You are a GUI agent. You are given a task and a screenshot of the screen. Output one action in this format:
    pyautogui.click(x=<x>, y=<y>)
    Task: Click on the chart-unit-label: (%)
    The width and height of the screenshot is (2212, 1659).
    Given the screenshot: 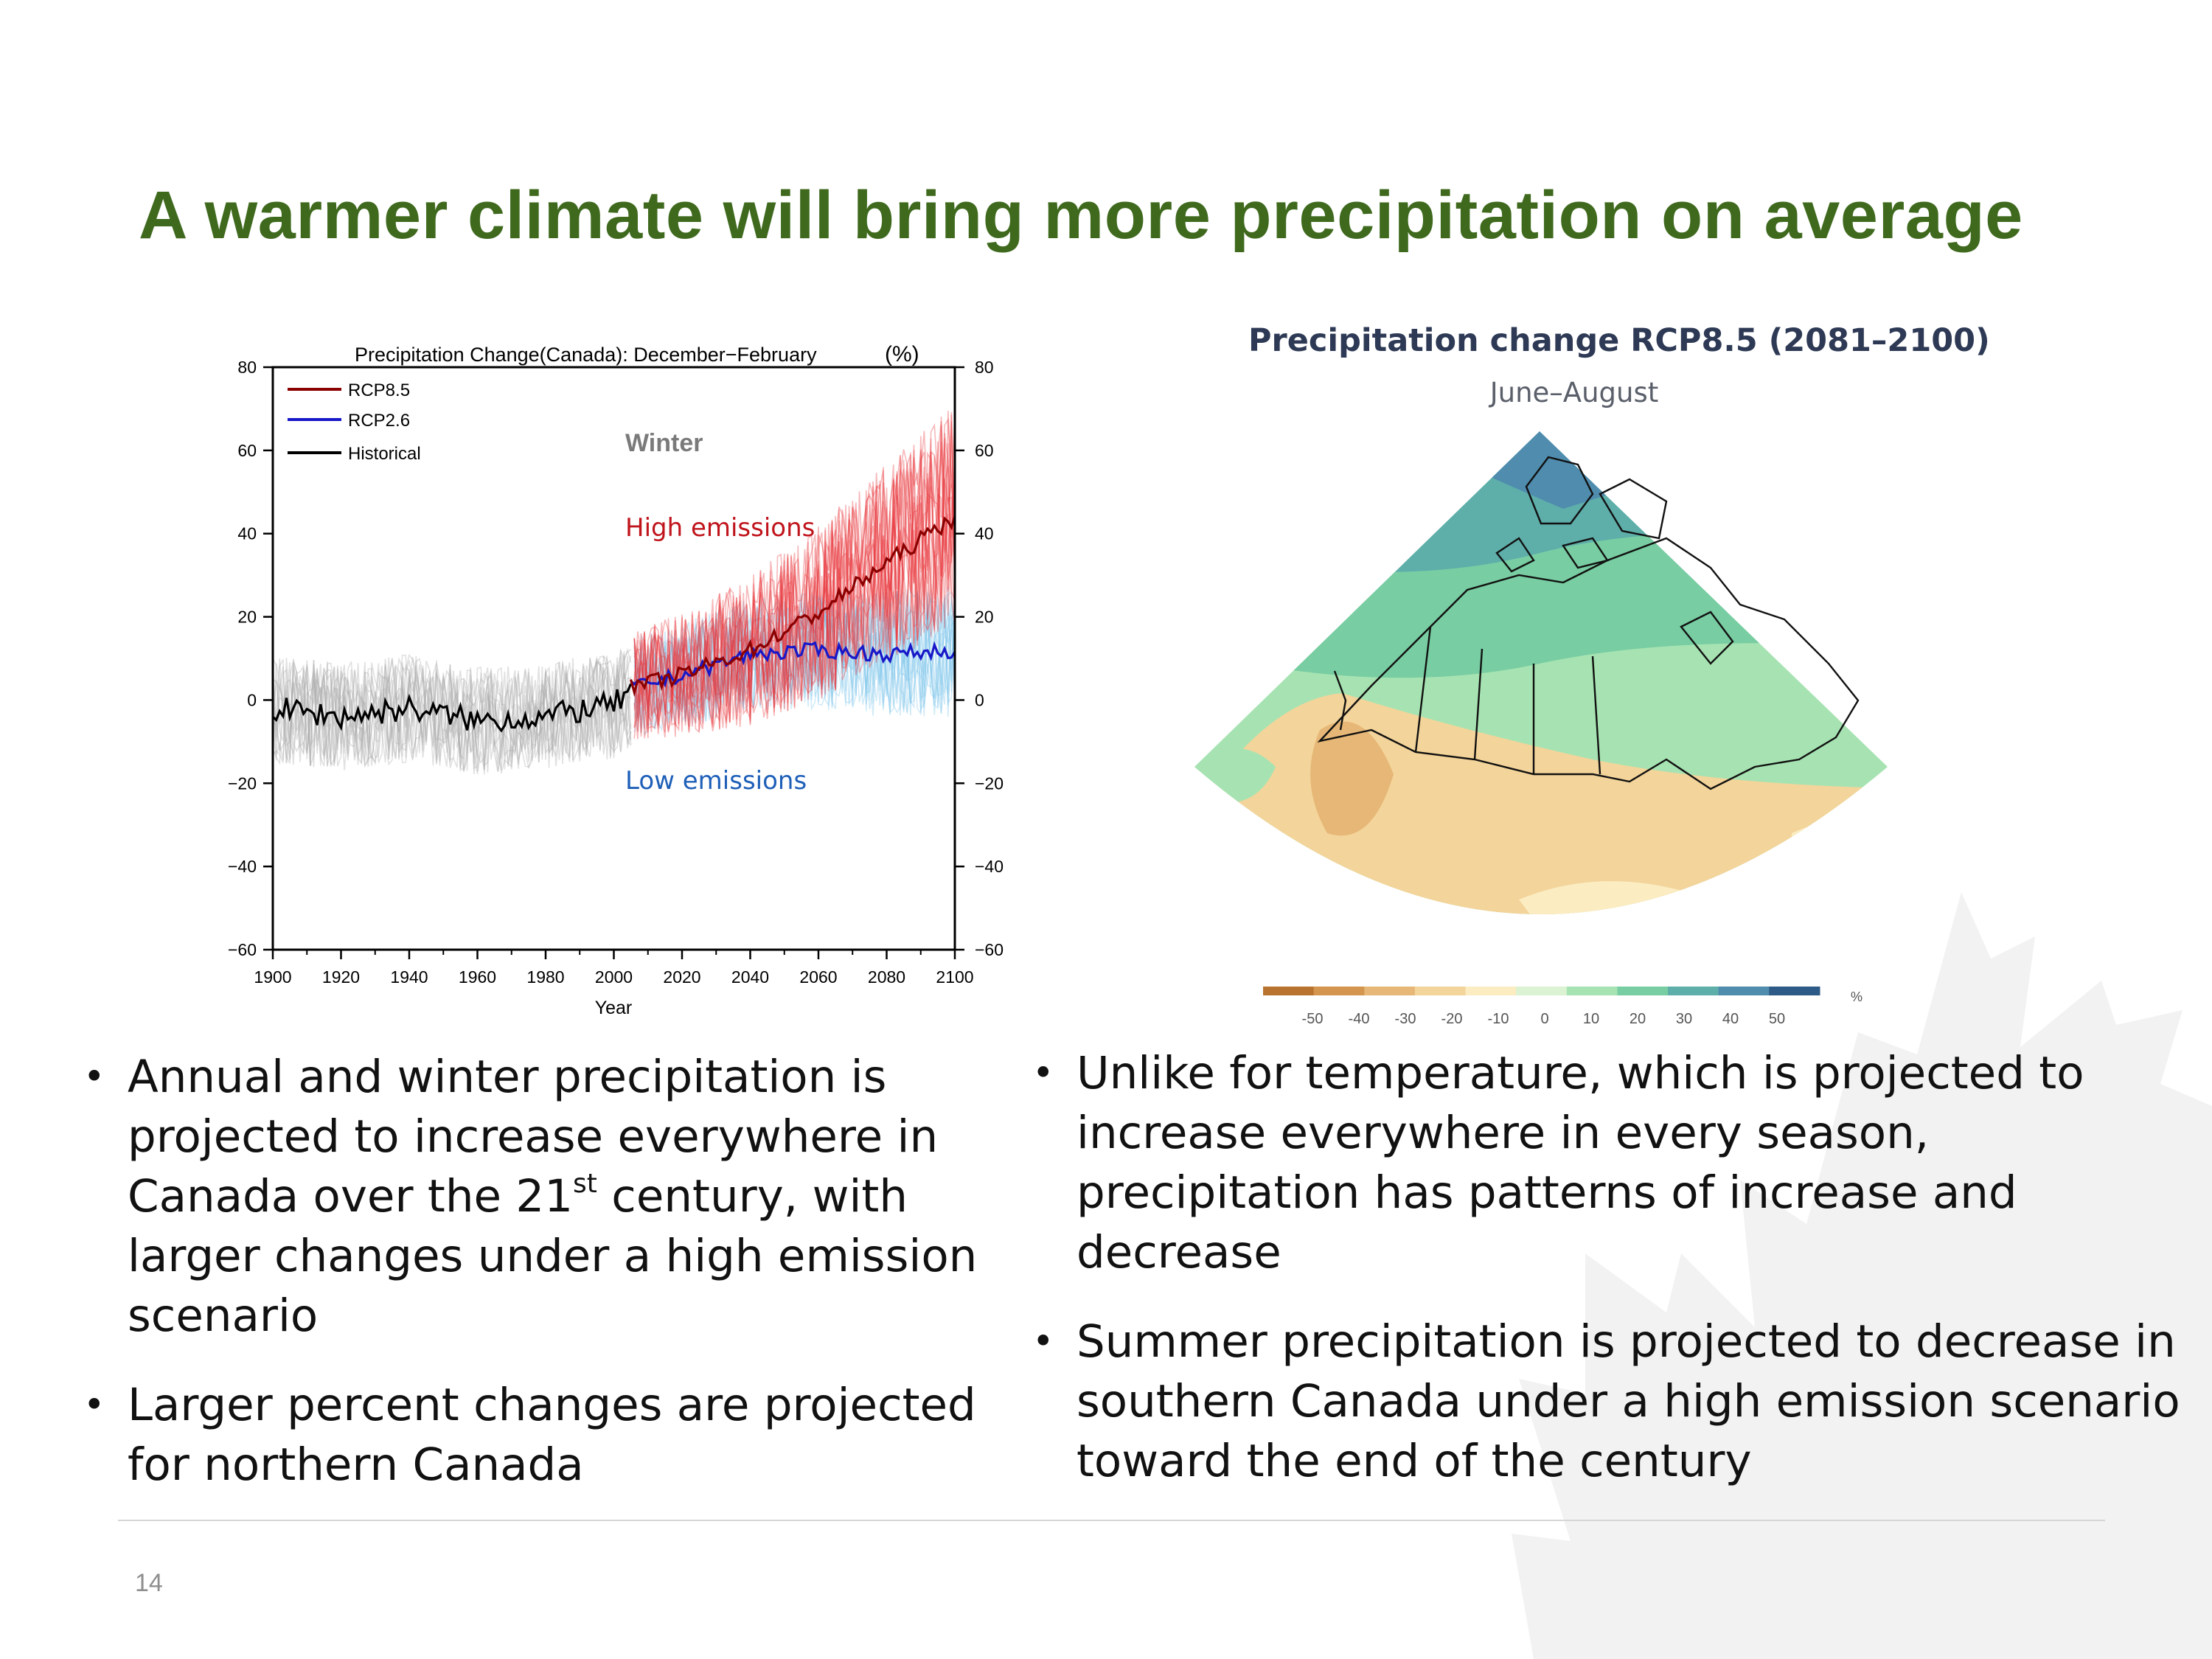 What is the action you would take?
    pyautogui.click(x=902, y=354)
    